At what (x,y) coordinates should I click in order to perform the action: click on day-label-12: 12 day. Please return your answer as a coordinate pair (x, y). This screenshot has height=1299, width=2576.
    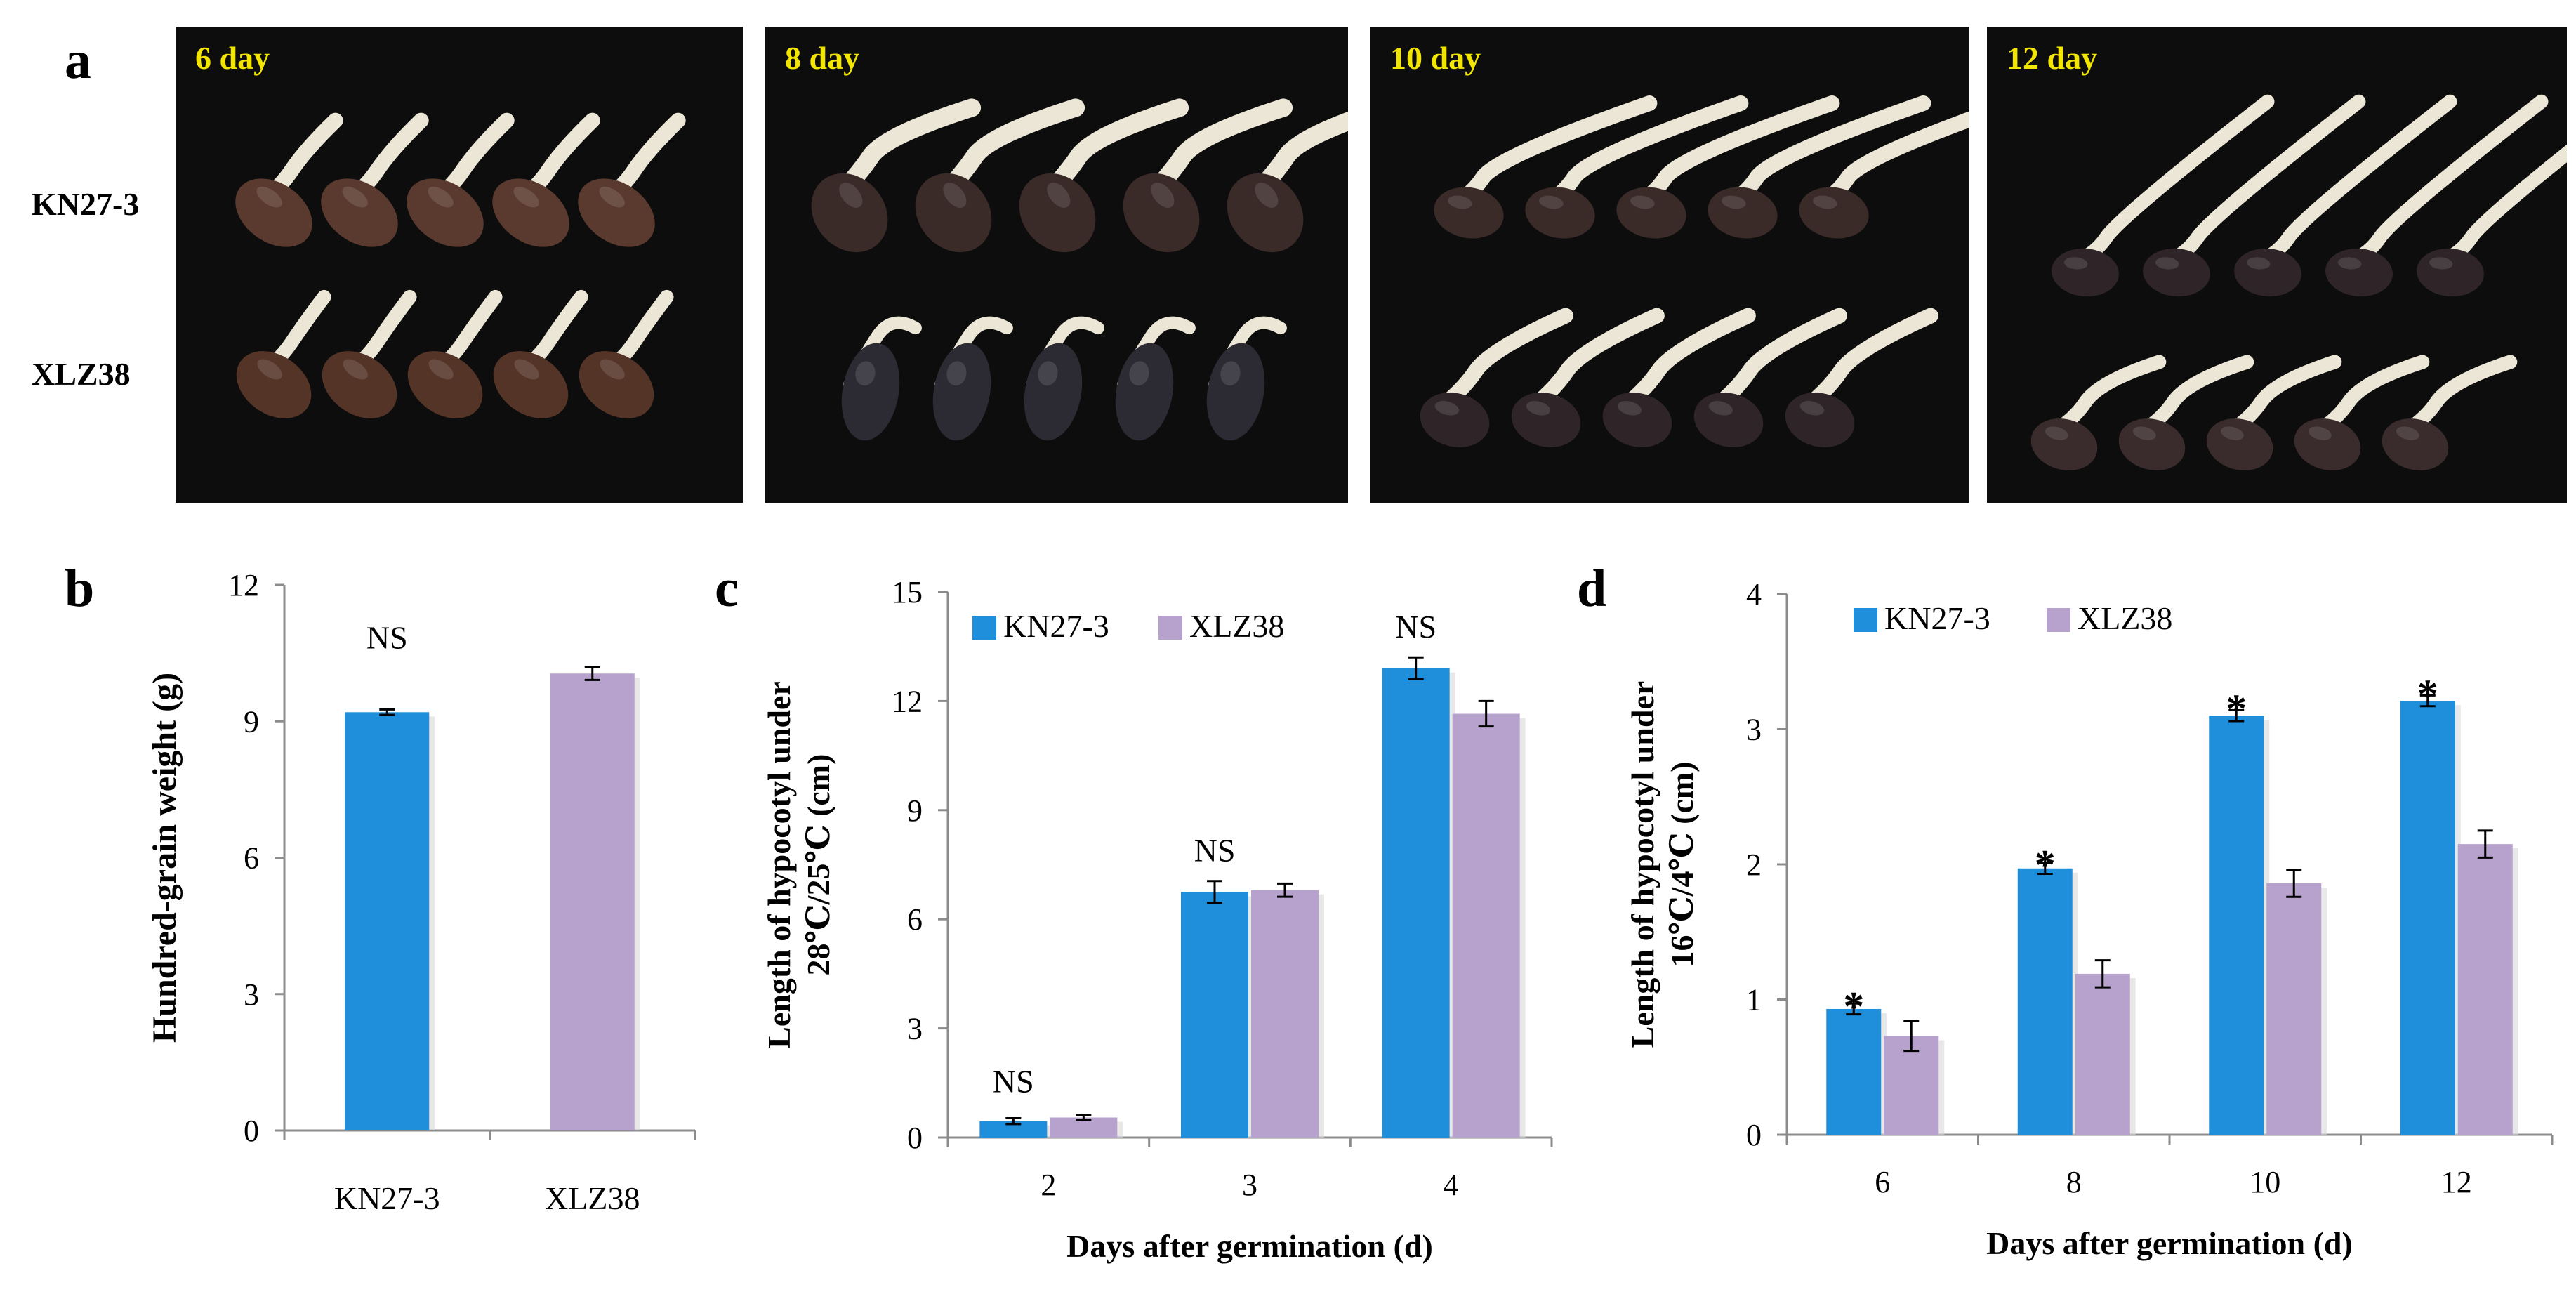
    Looking at the image, I should click on (2052, 58).